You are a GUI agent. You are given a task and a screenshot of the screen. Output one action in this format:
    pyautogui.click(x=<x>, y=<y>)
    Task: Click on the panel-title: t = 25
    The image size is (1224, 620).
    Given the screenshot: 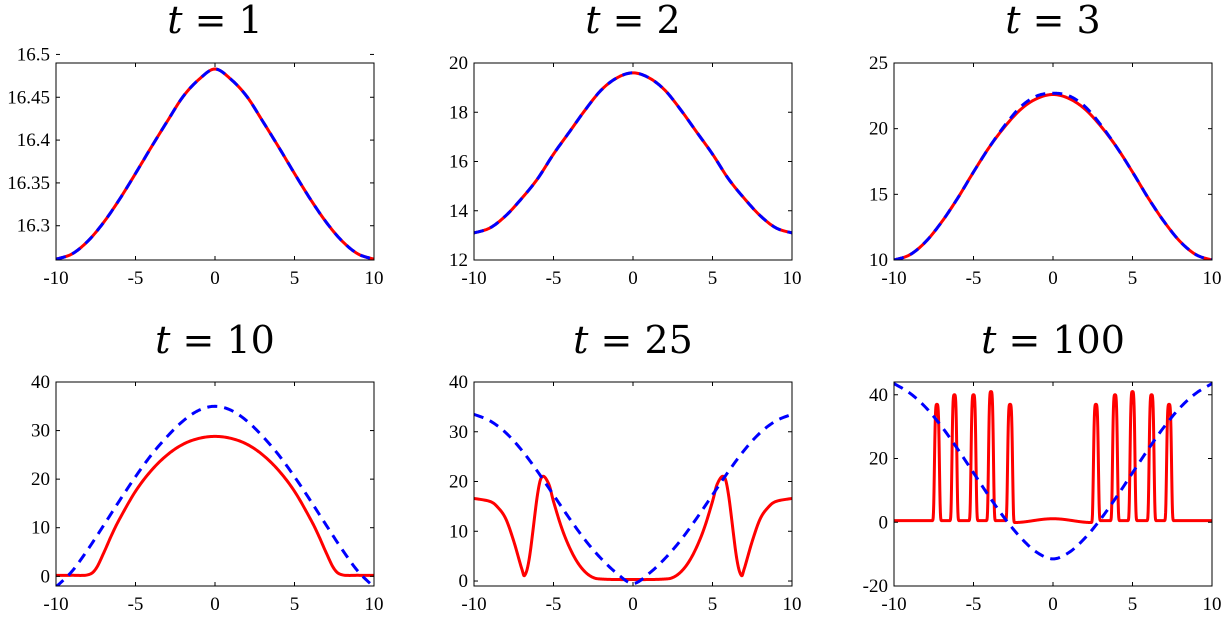 What is the action you would take?
    pyautogui.click(x=633, y=340)
    